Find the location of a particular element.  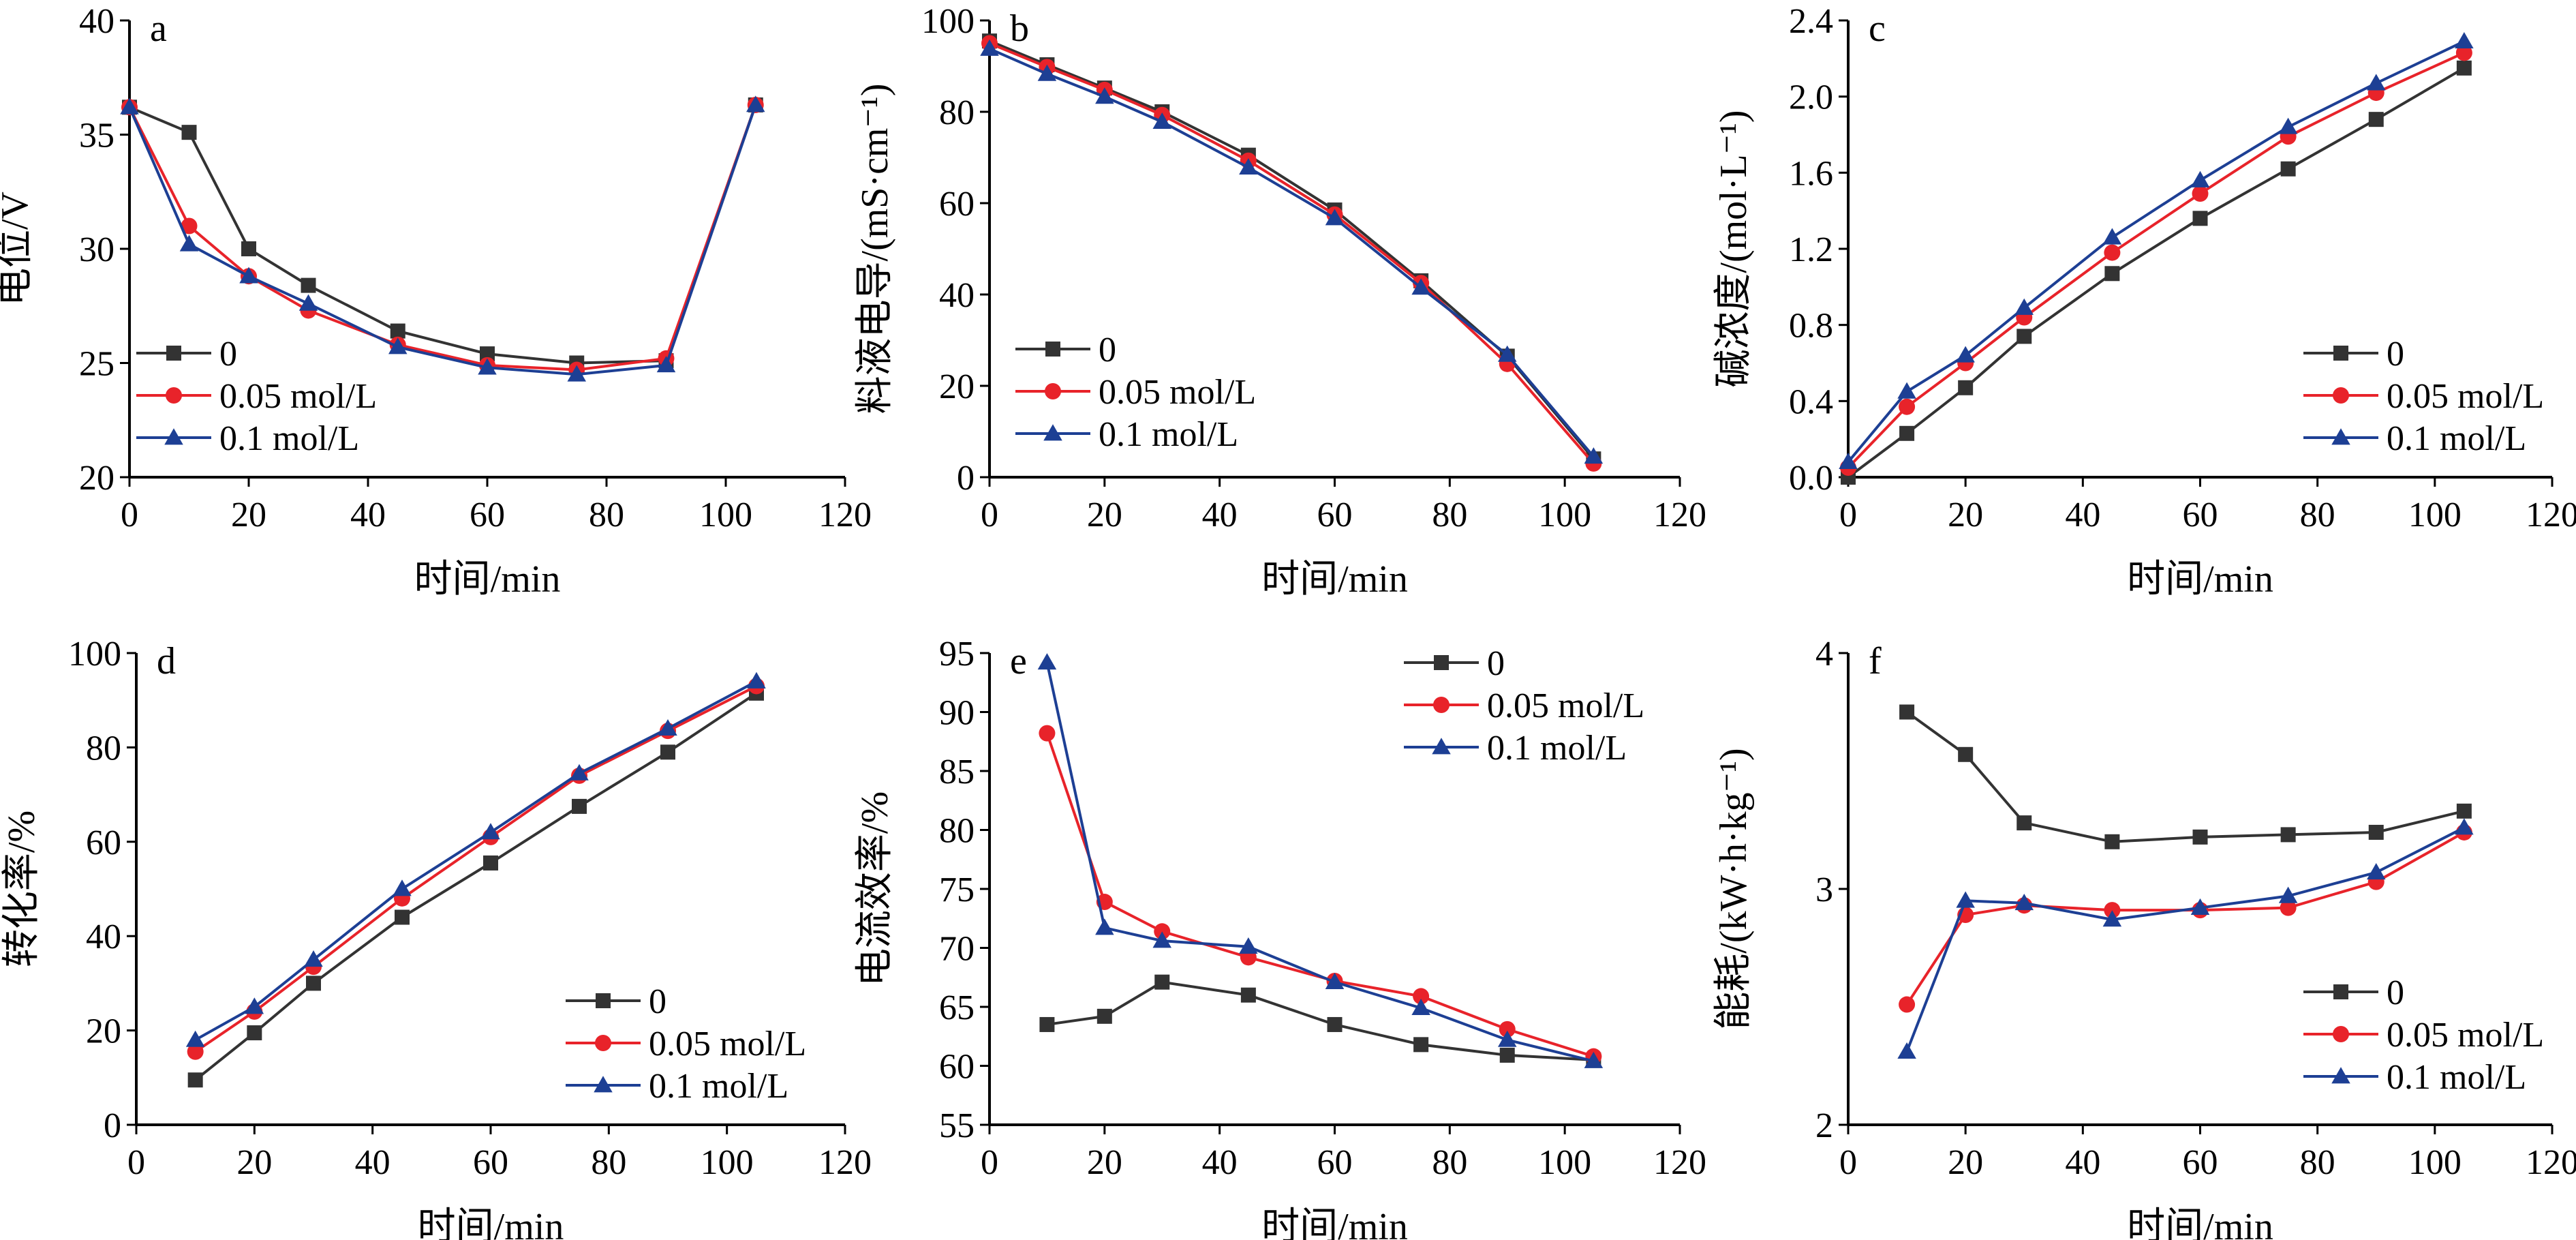

y-tick-label: 60 is located at coordinates (957, 205).